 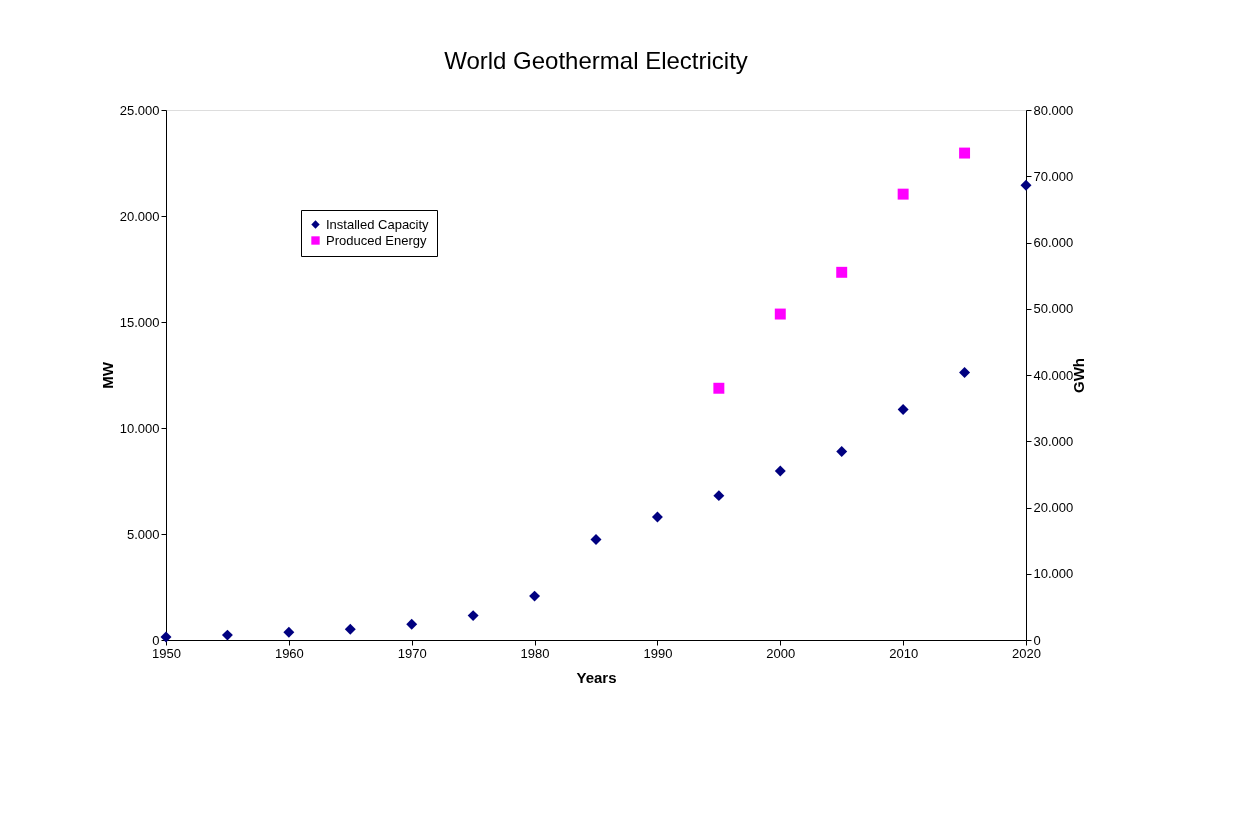 What do you see at coordinates (139, 110) in the screenshot?
I see `y-tick-label: 25.000` at bounding box center [139, 110].